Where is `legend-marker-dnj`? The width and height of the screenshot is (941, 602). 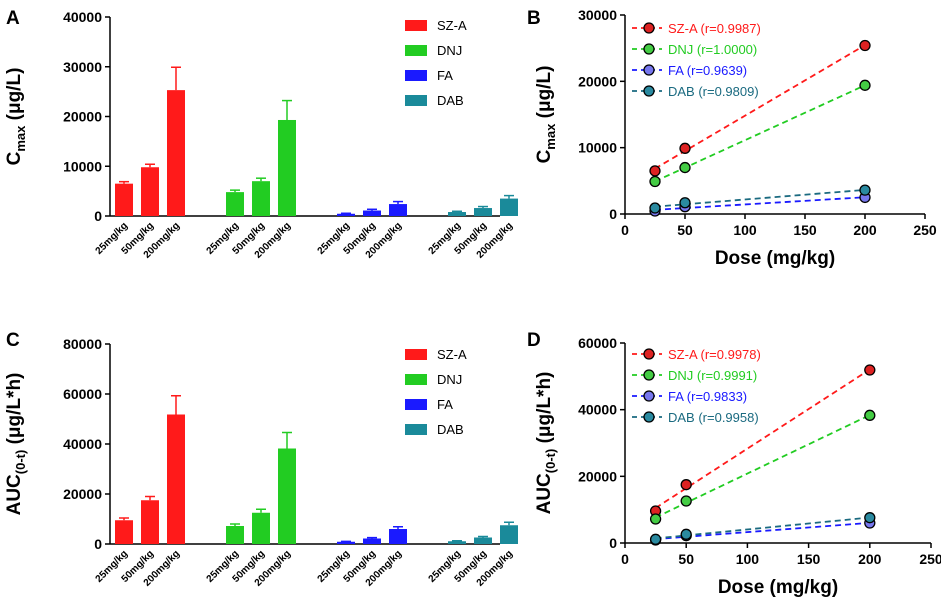 legend-marker-dnj is located at coordinates (649, 375).